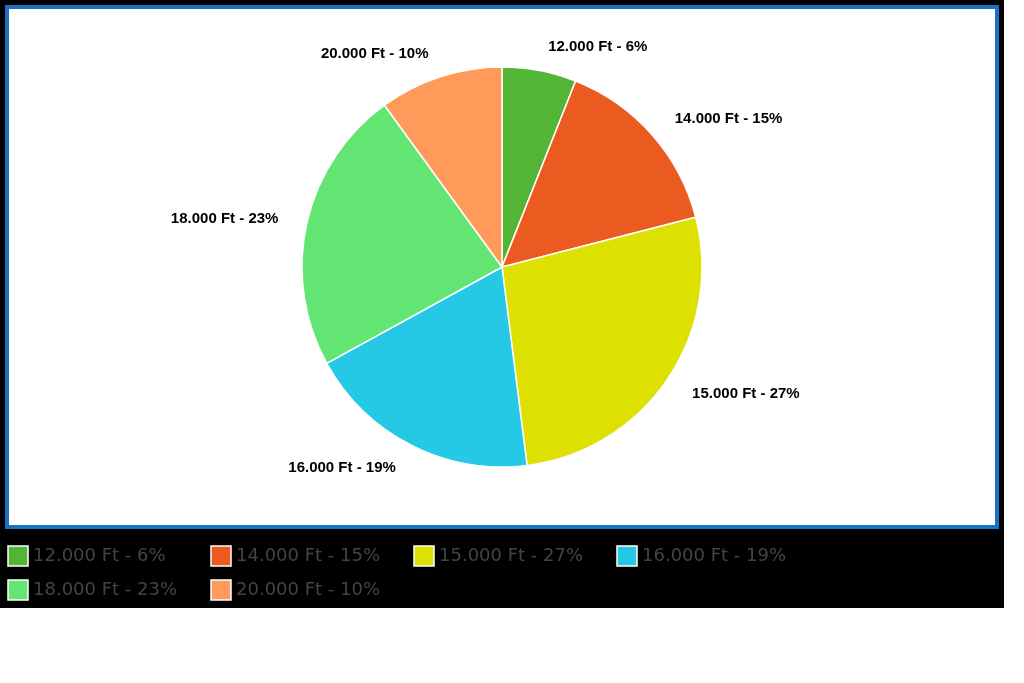  Describe the element at coordinates (342, 467) in the screenshot. I see `slice-label: 16.000 Ft - 19%` at that location.